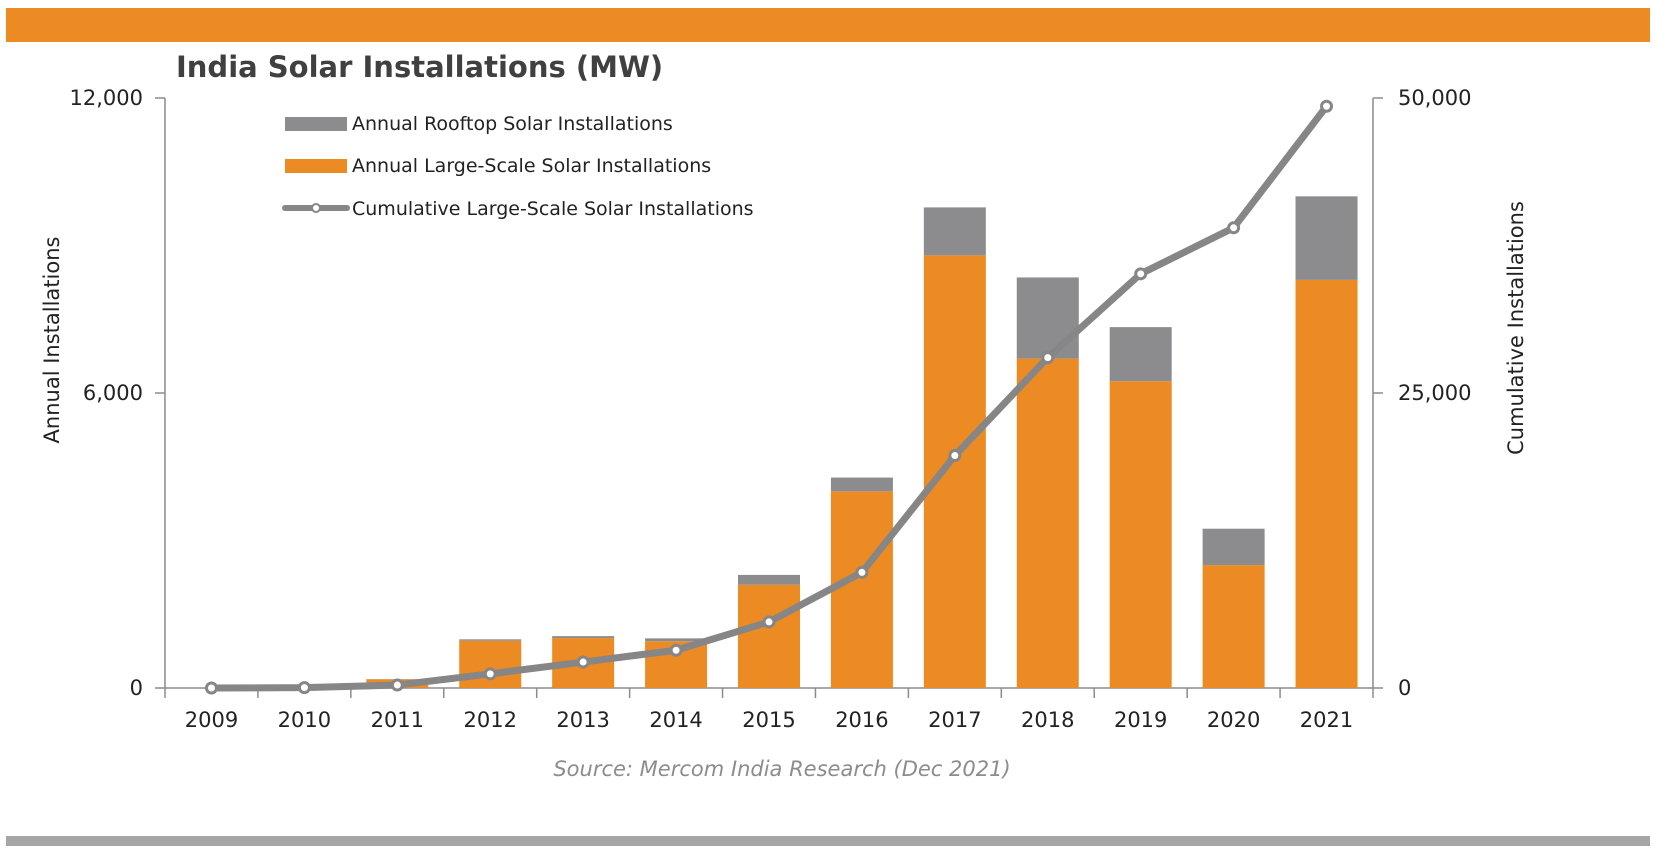 The height and width of the screenshot is (850, 1655). Describe the element at coordinates (1233, 547) in the screenshot. I see `bar-rooftop-2020` at that location.